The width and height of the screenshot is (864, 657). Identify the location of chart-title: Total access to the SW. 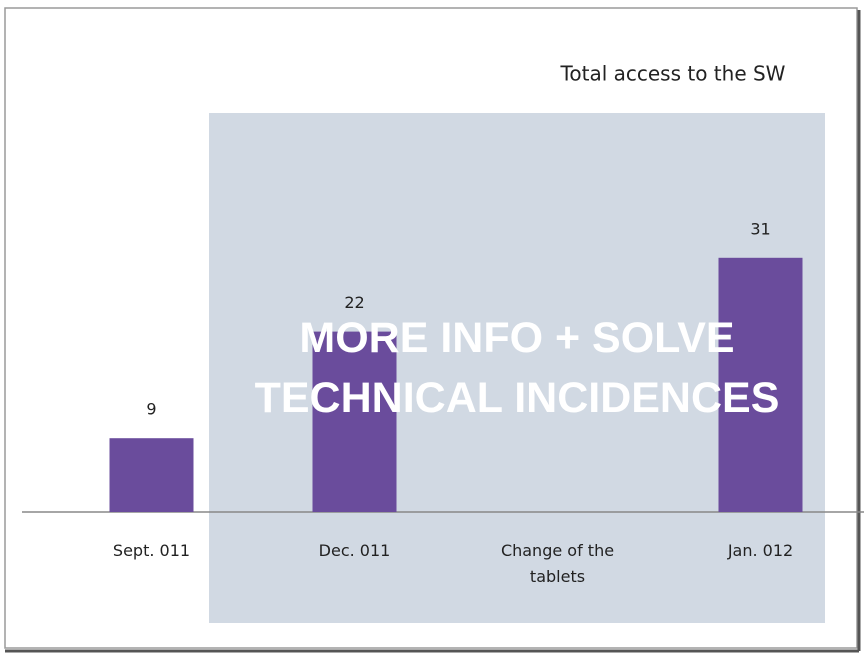
(673, 74).